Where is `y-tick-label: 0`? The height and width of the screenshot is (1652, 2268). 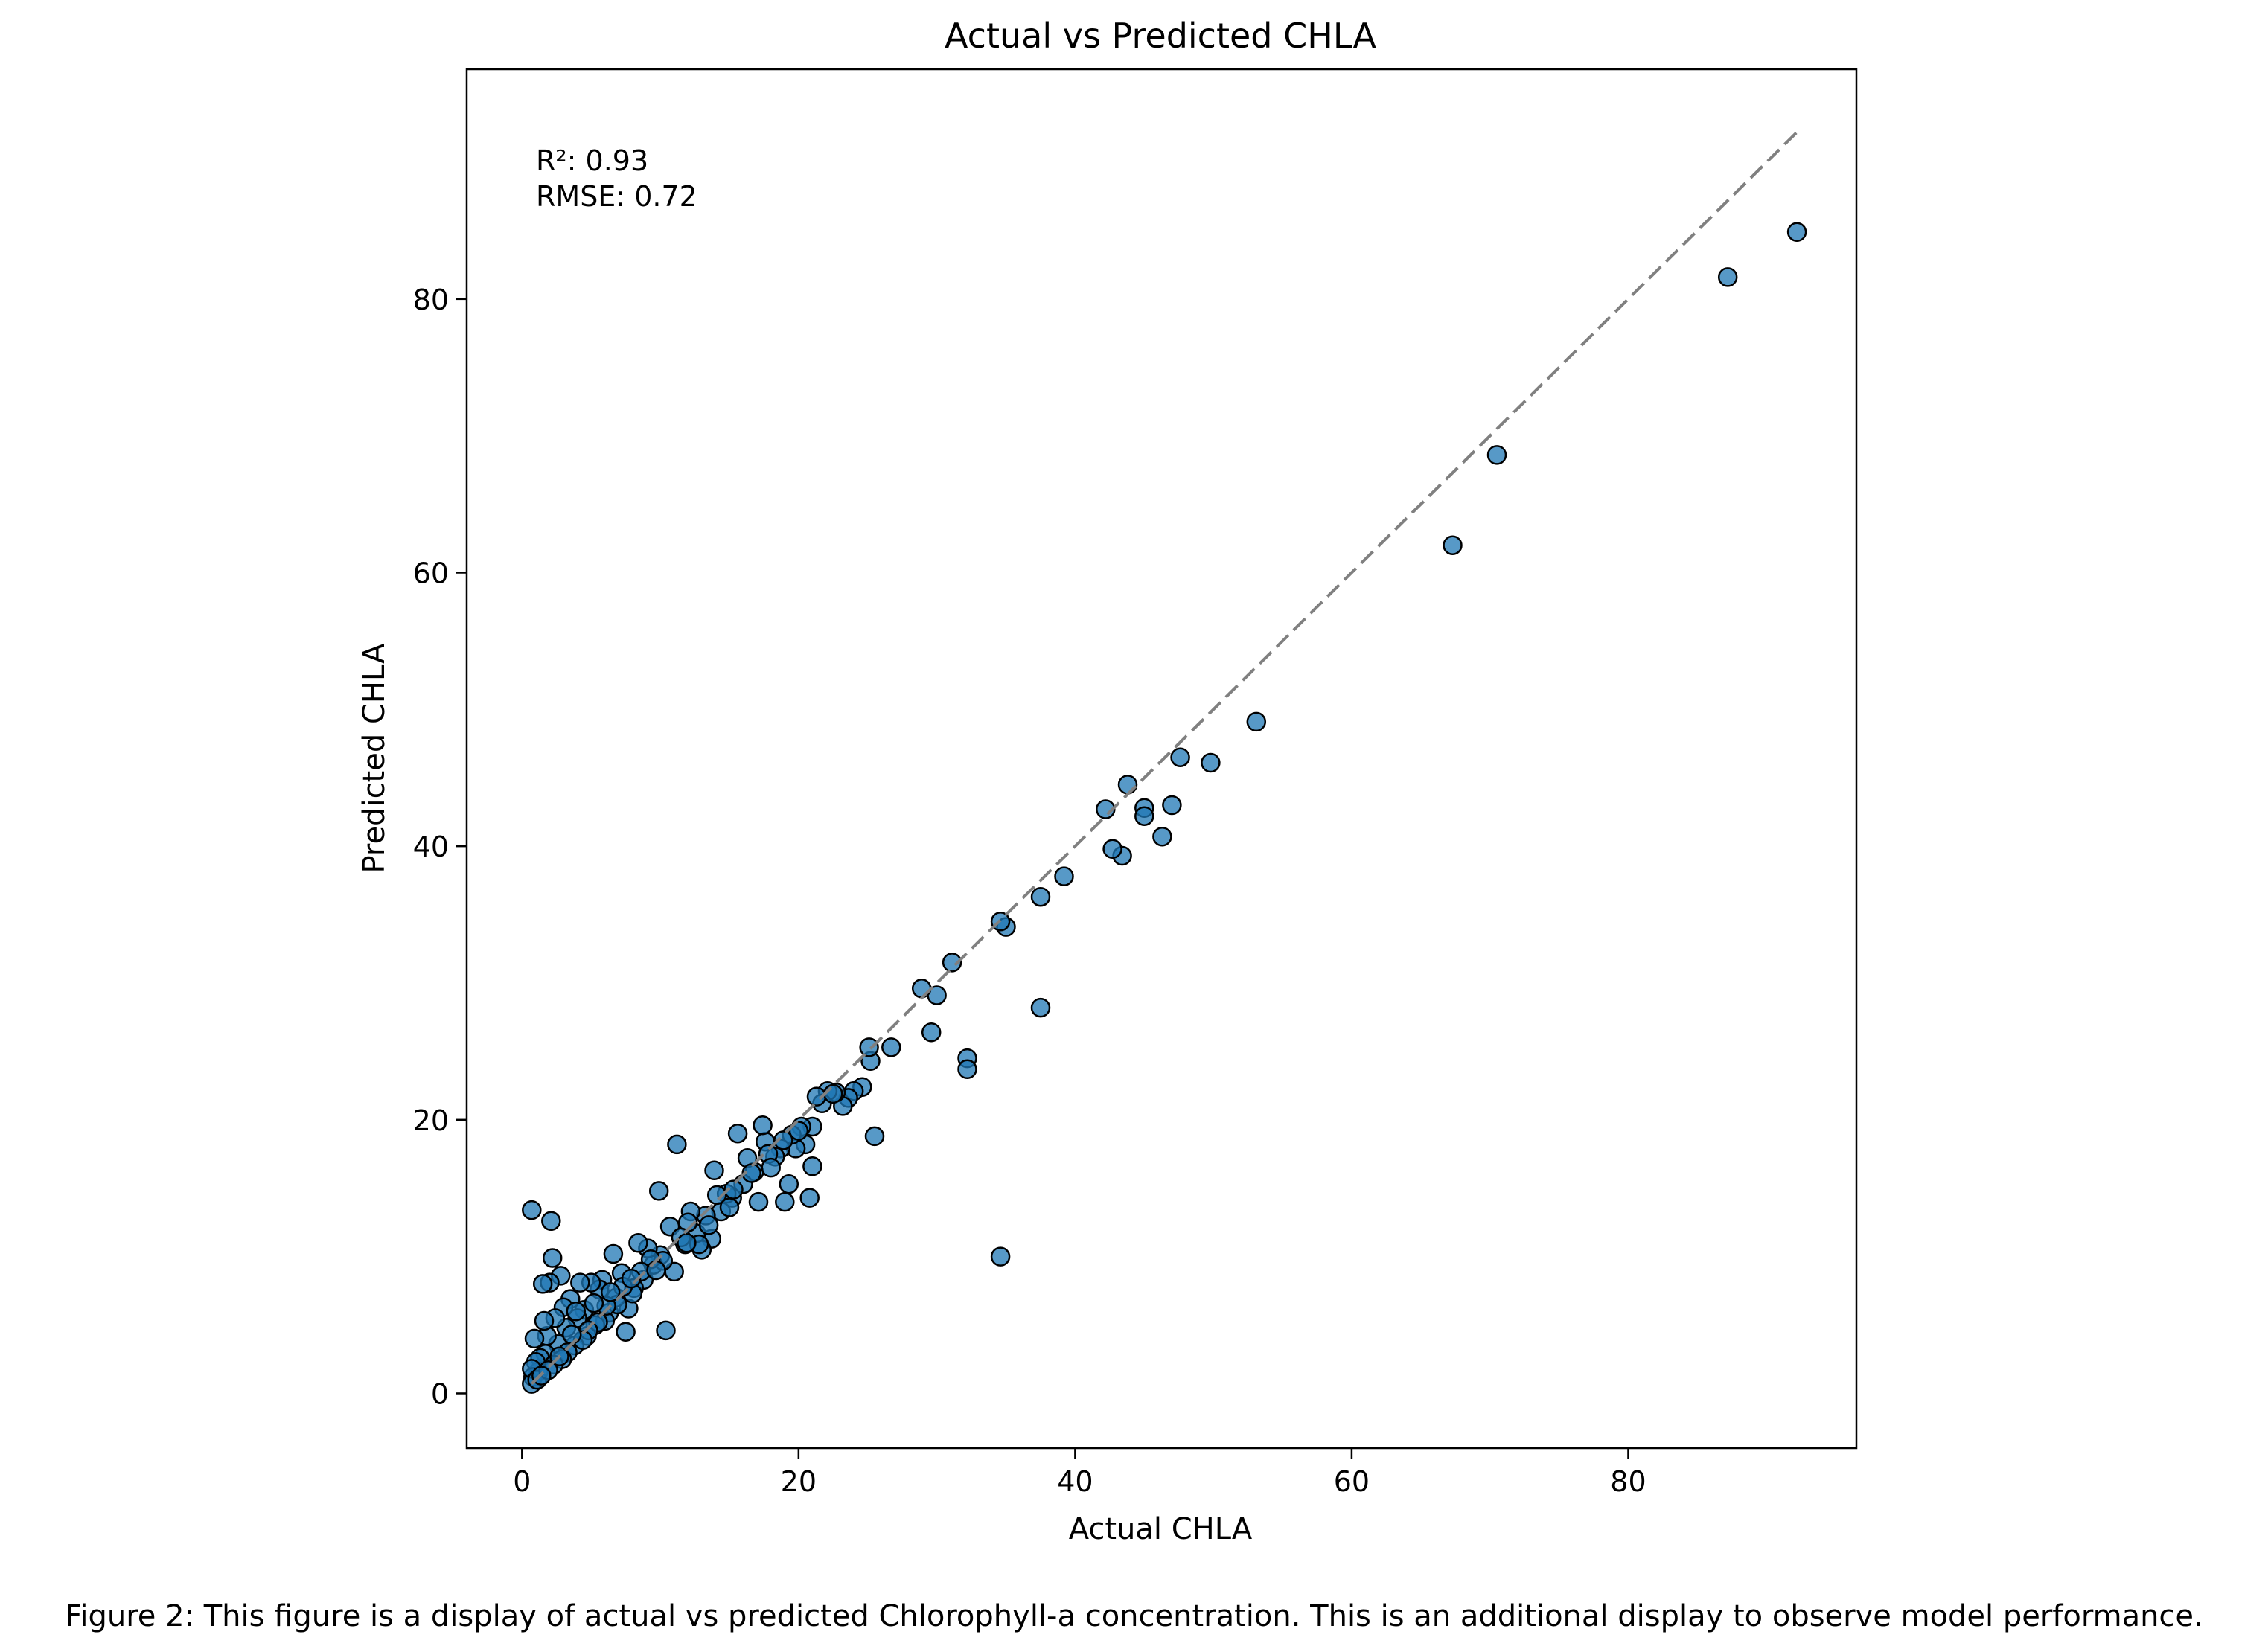
y-tick-label: 0 is located at coordinates (440, 1393).